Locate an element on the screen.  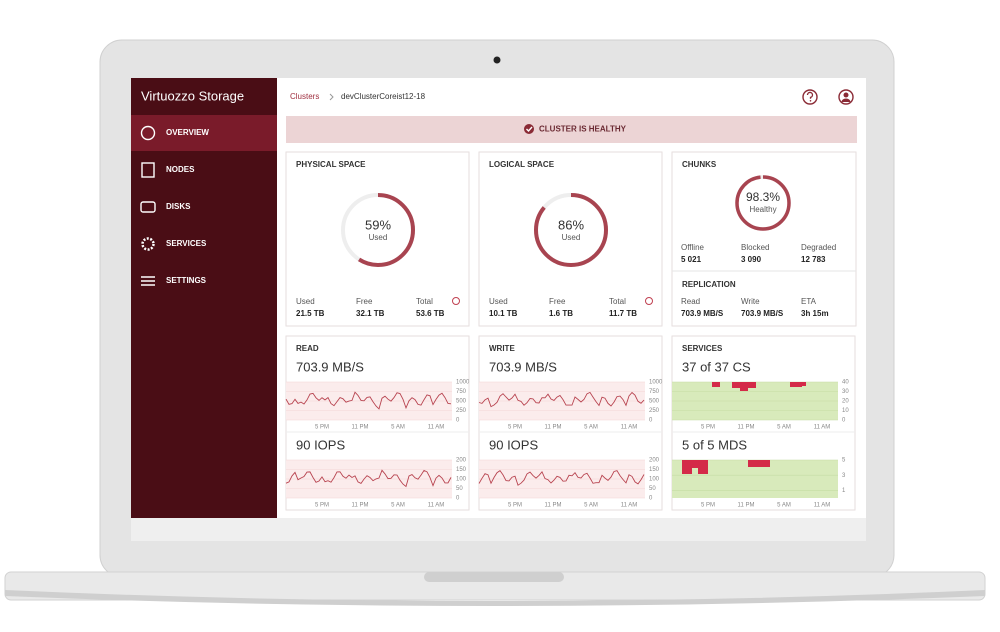
stat-label: Read is located at coordinates (690, 301).